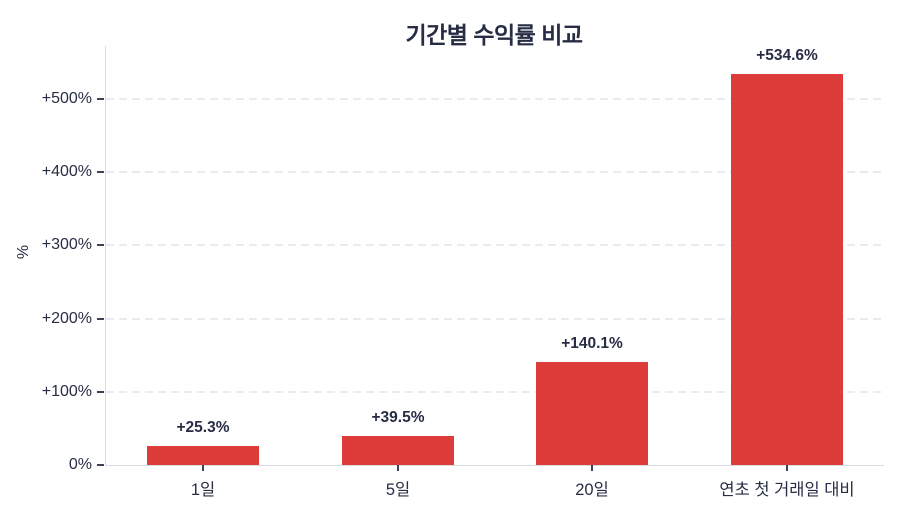  Describe the element at coordinates (66, 98) in the screenshot. I see `y-tick-label: +500%` at that location.